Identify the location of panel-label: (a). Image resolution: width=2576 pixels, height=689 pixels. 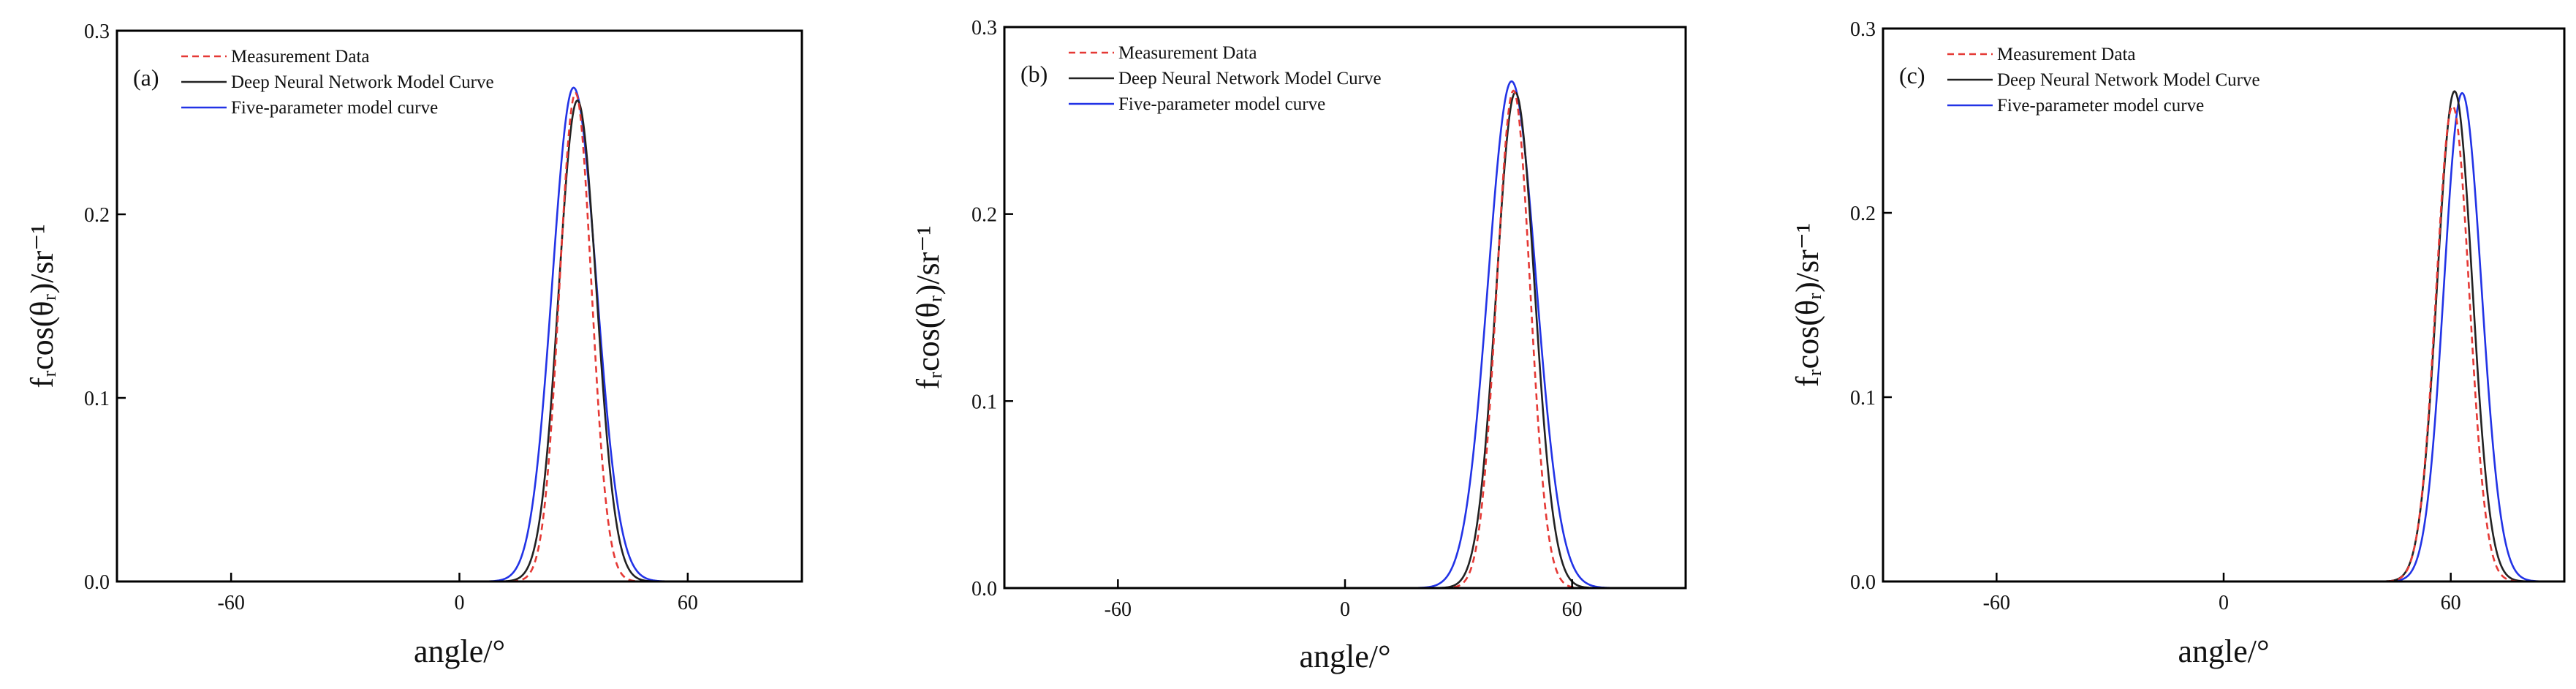
(146, 77).